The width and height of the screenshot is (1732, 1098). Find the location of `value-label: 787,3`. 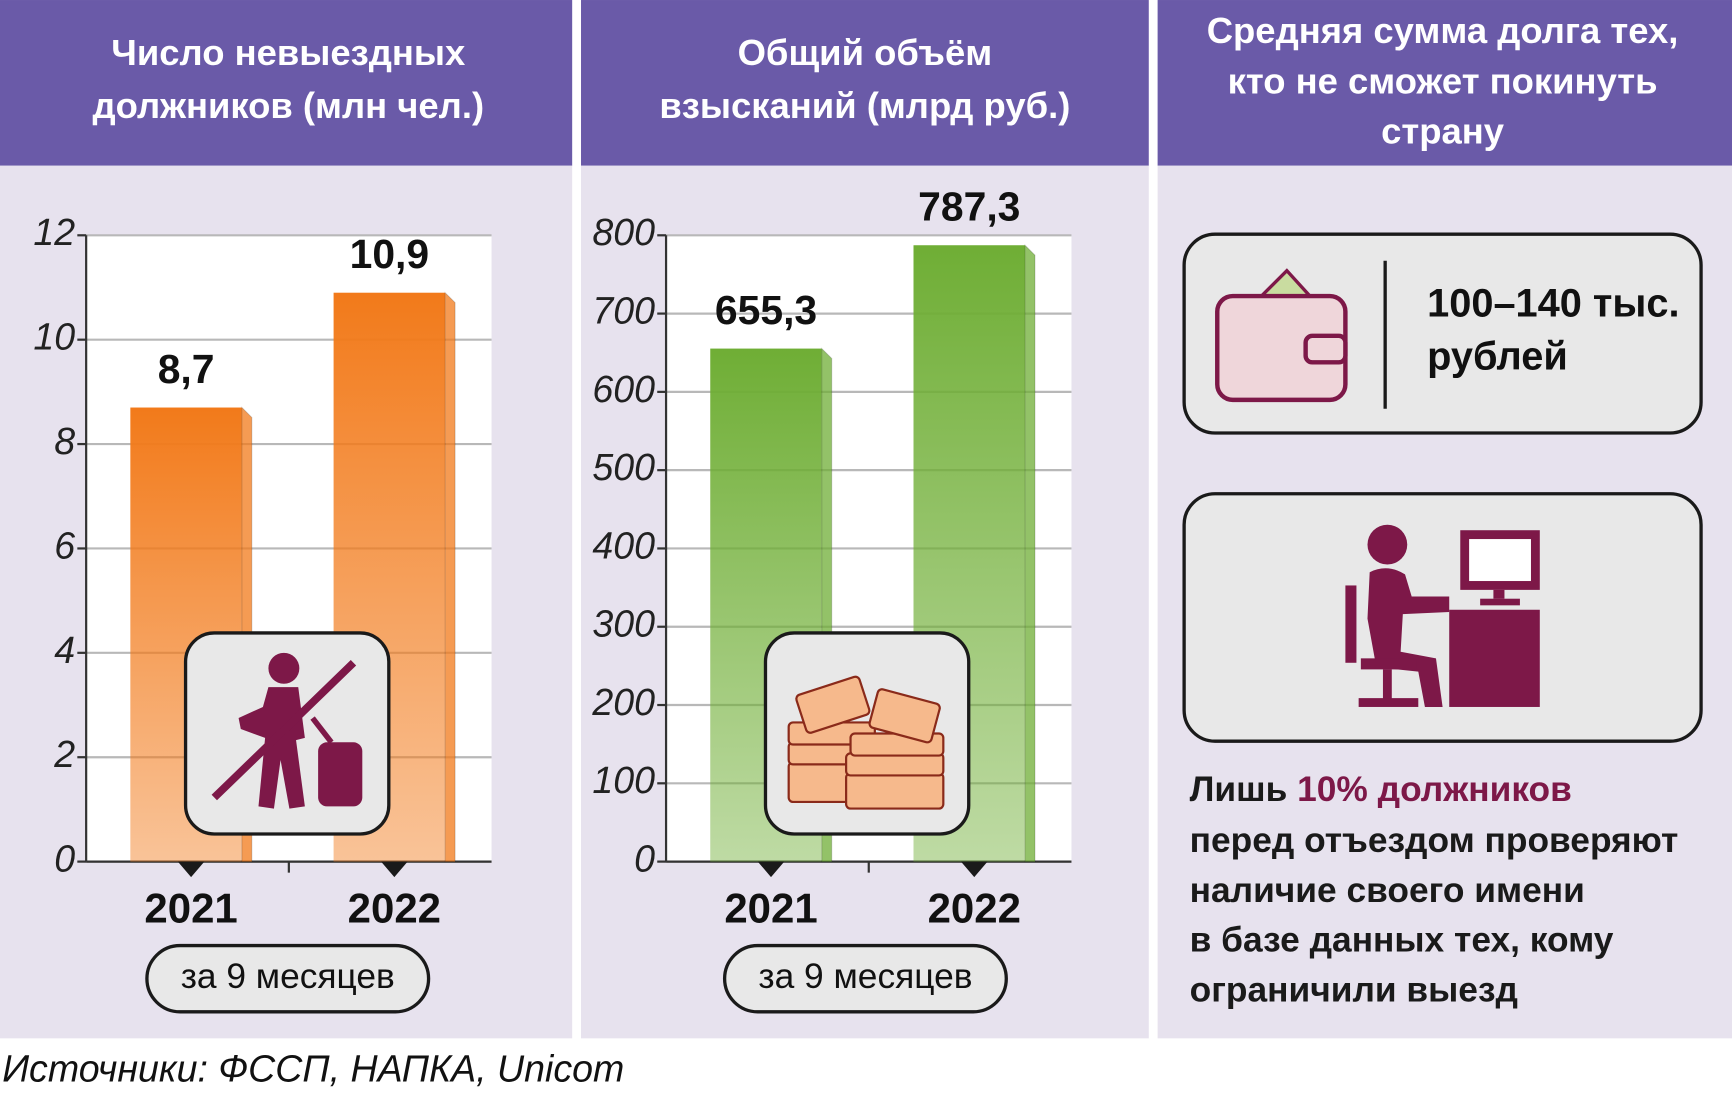

value-label: 787,3 is located at coordinates (969, 207).